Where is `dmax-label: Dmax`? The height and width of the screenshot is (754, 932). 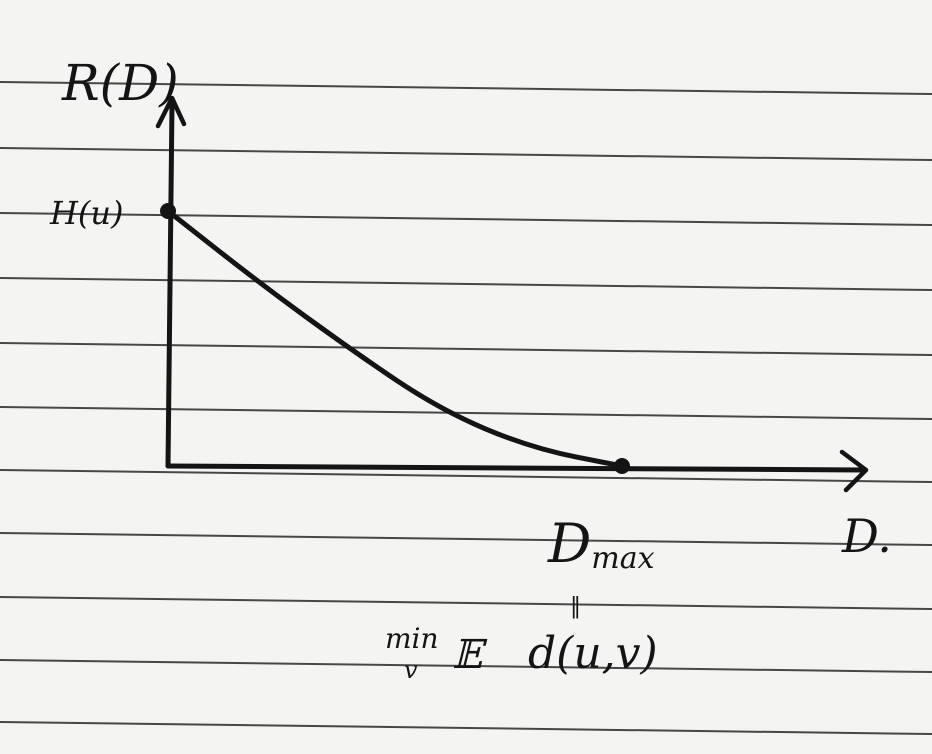
dmax-label: Dmax is located at coordinates (601, 544).